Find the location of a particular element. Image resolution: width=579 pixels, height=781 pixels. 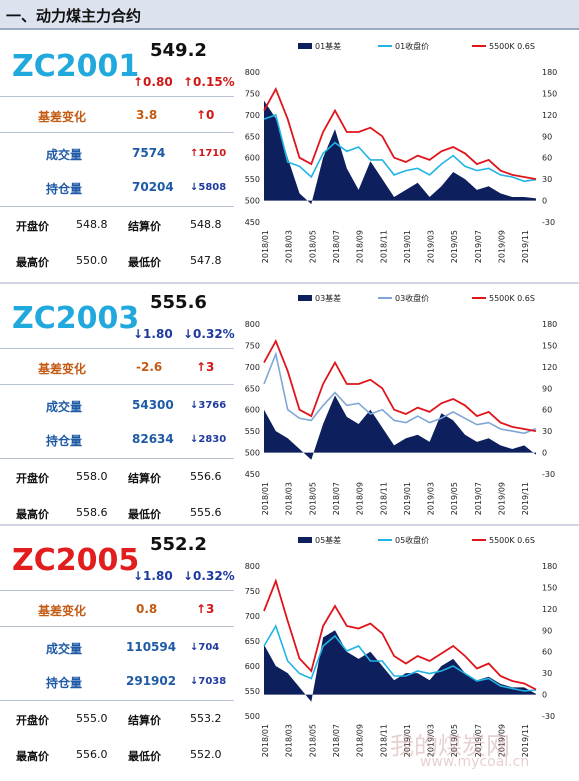

price-change-pct: ↓0.32% is located at coordinates (209, 576).